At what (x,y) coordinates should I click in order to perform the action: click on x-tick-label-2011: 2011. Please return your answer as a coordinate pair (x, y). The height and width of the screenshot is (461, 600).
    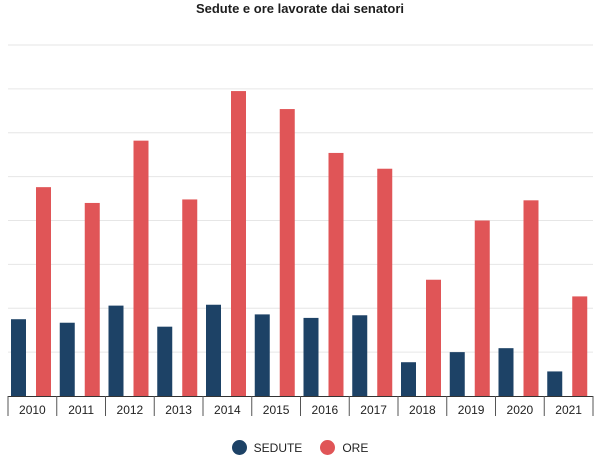
    Looking at the image, I should click on (81, 410).